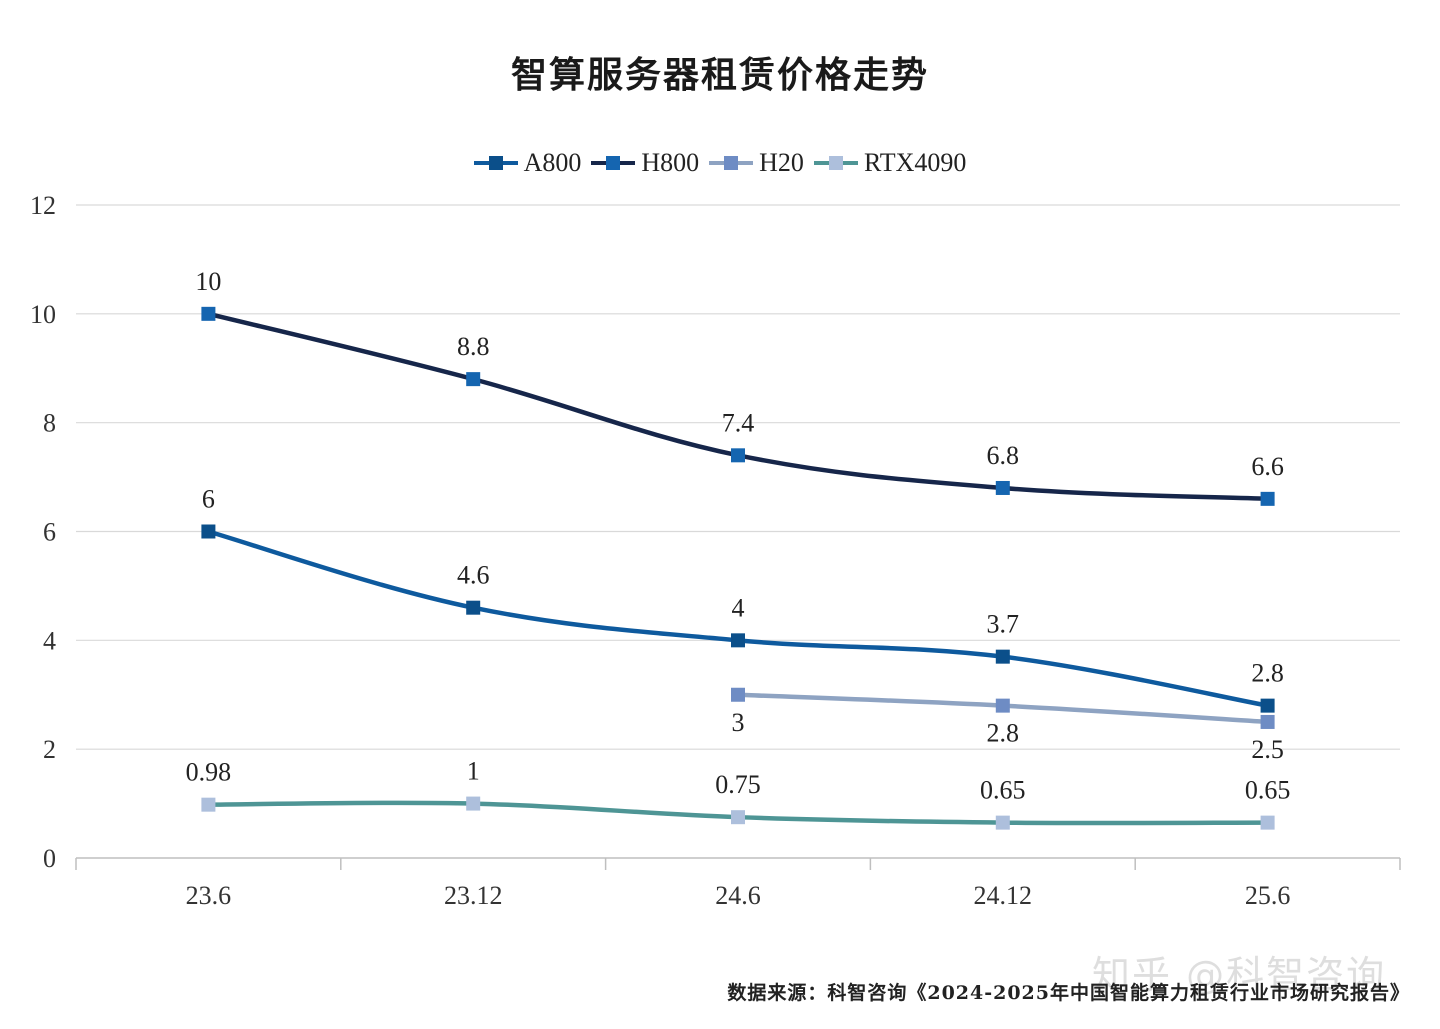 This screenshot has width=1440, height=1029. I want to click on chart-legend: A800 H800 H20 RTX4090, so click(720, 163).